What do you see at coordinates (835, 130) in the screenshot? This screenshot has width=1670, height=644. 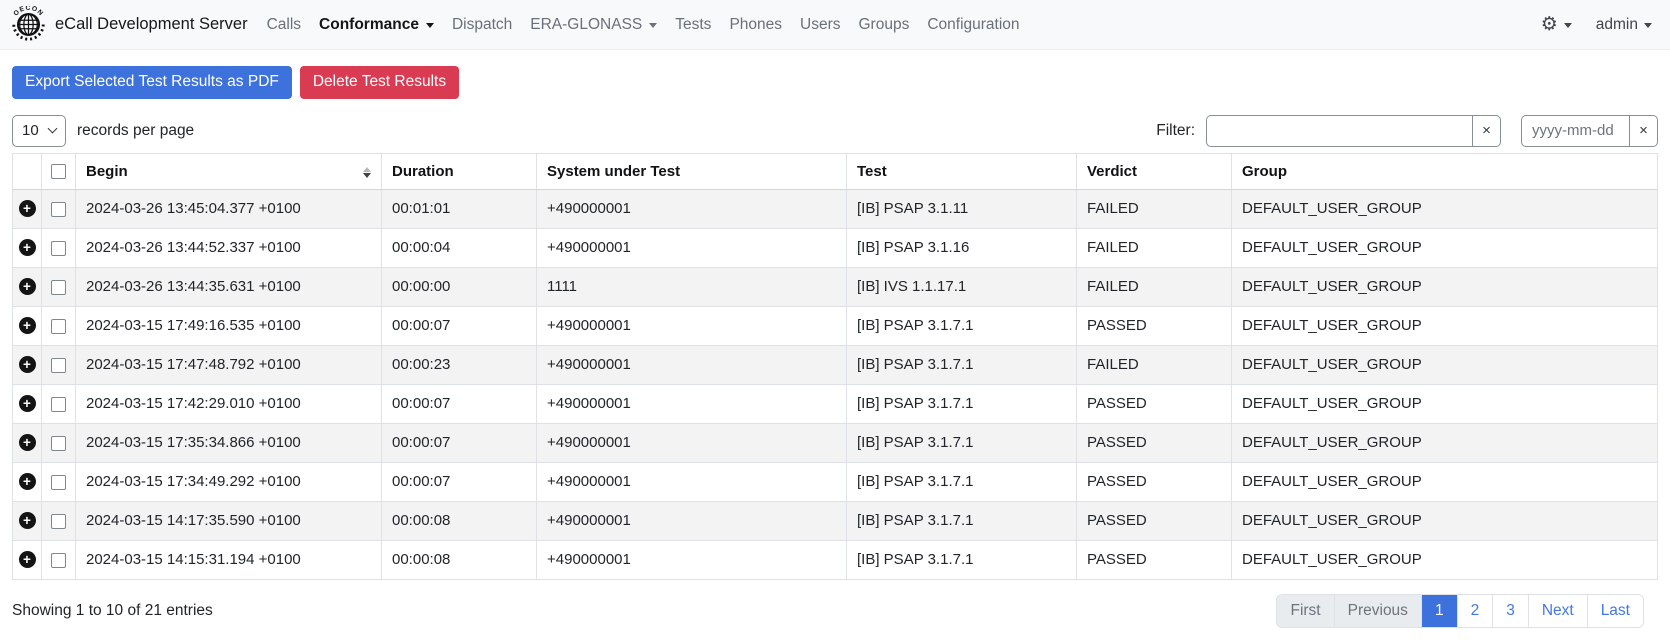 I see `table-controls: 10 records per page Filter: × ×` at bounding box center [835, 130].